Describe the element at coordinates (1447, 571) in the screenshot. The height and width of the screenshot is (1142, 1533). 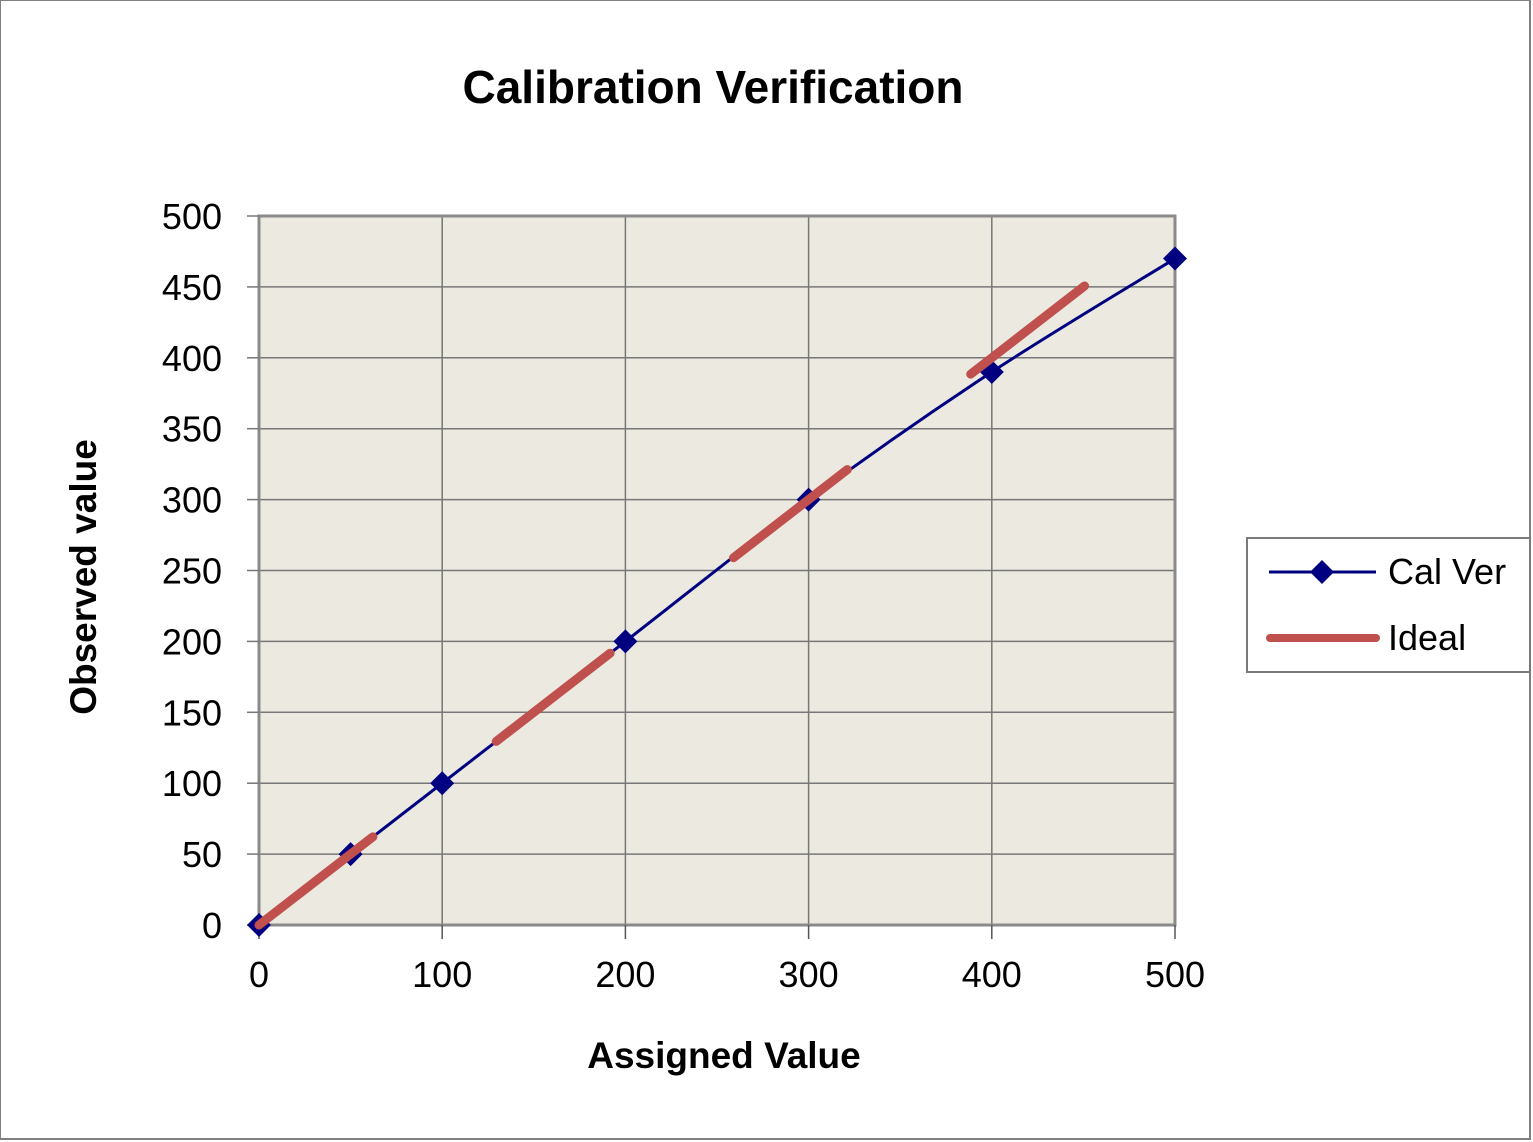
I see `legend-label: Cal Ver` at that location.